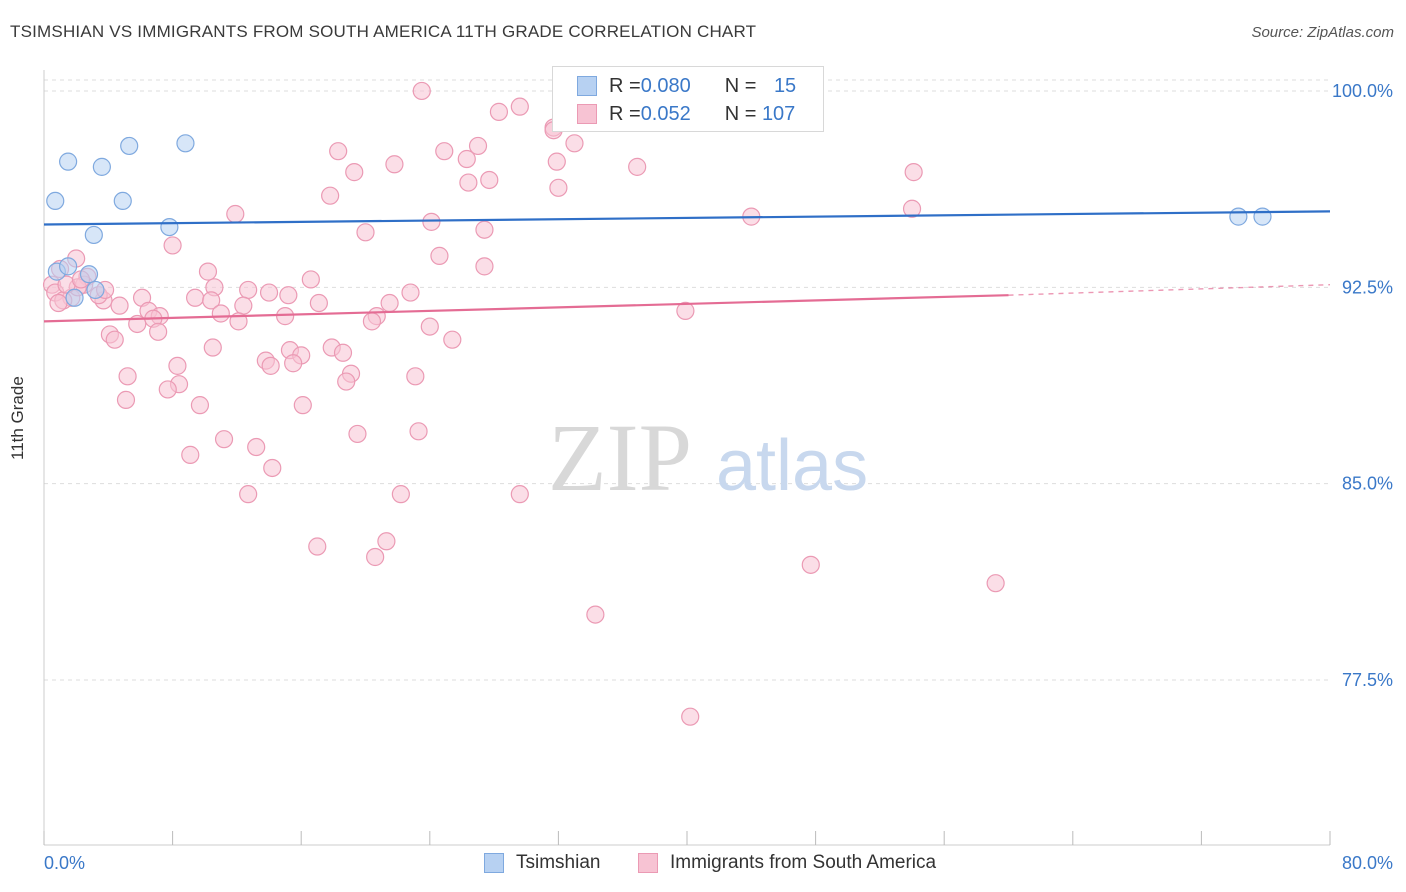  What do you see at coordinates (787, 863) in the screenshot?
I see `legend-item-south-america: Immigrants from South America` at bounding box center [787, 863].